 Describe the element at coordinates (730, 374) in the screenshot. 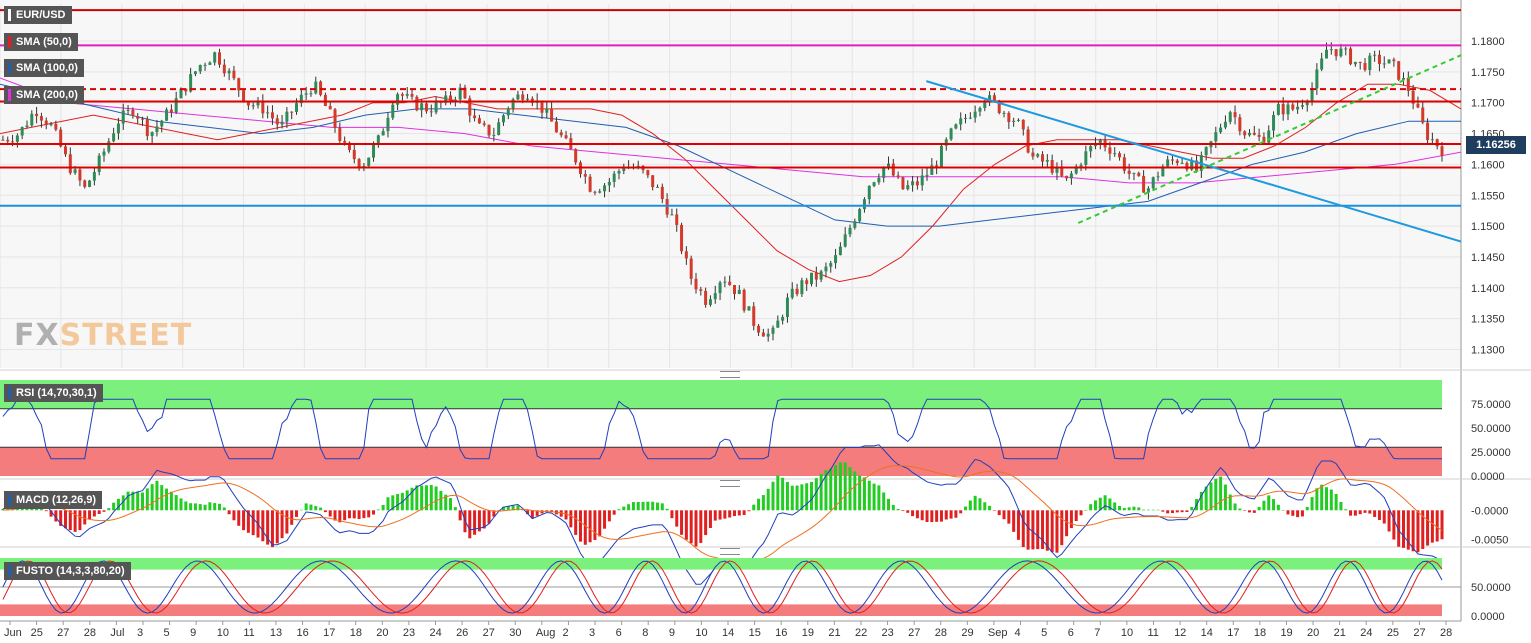

I see `pane-resize-handle-rsi` at that location.